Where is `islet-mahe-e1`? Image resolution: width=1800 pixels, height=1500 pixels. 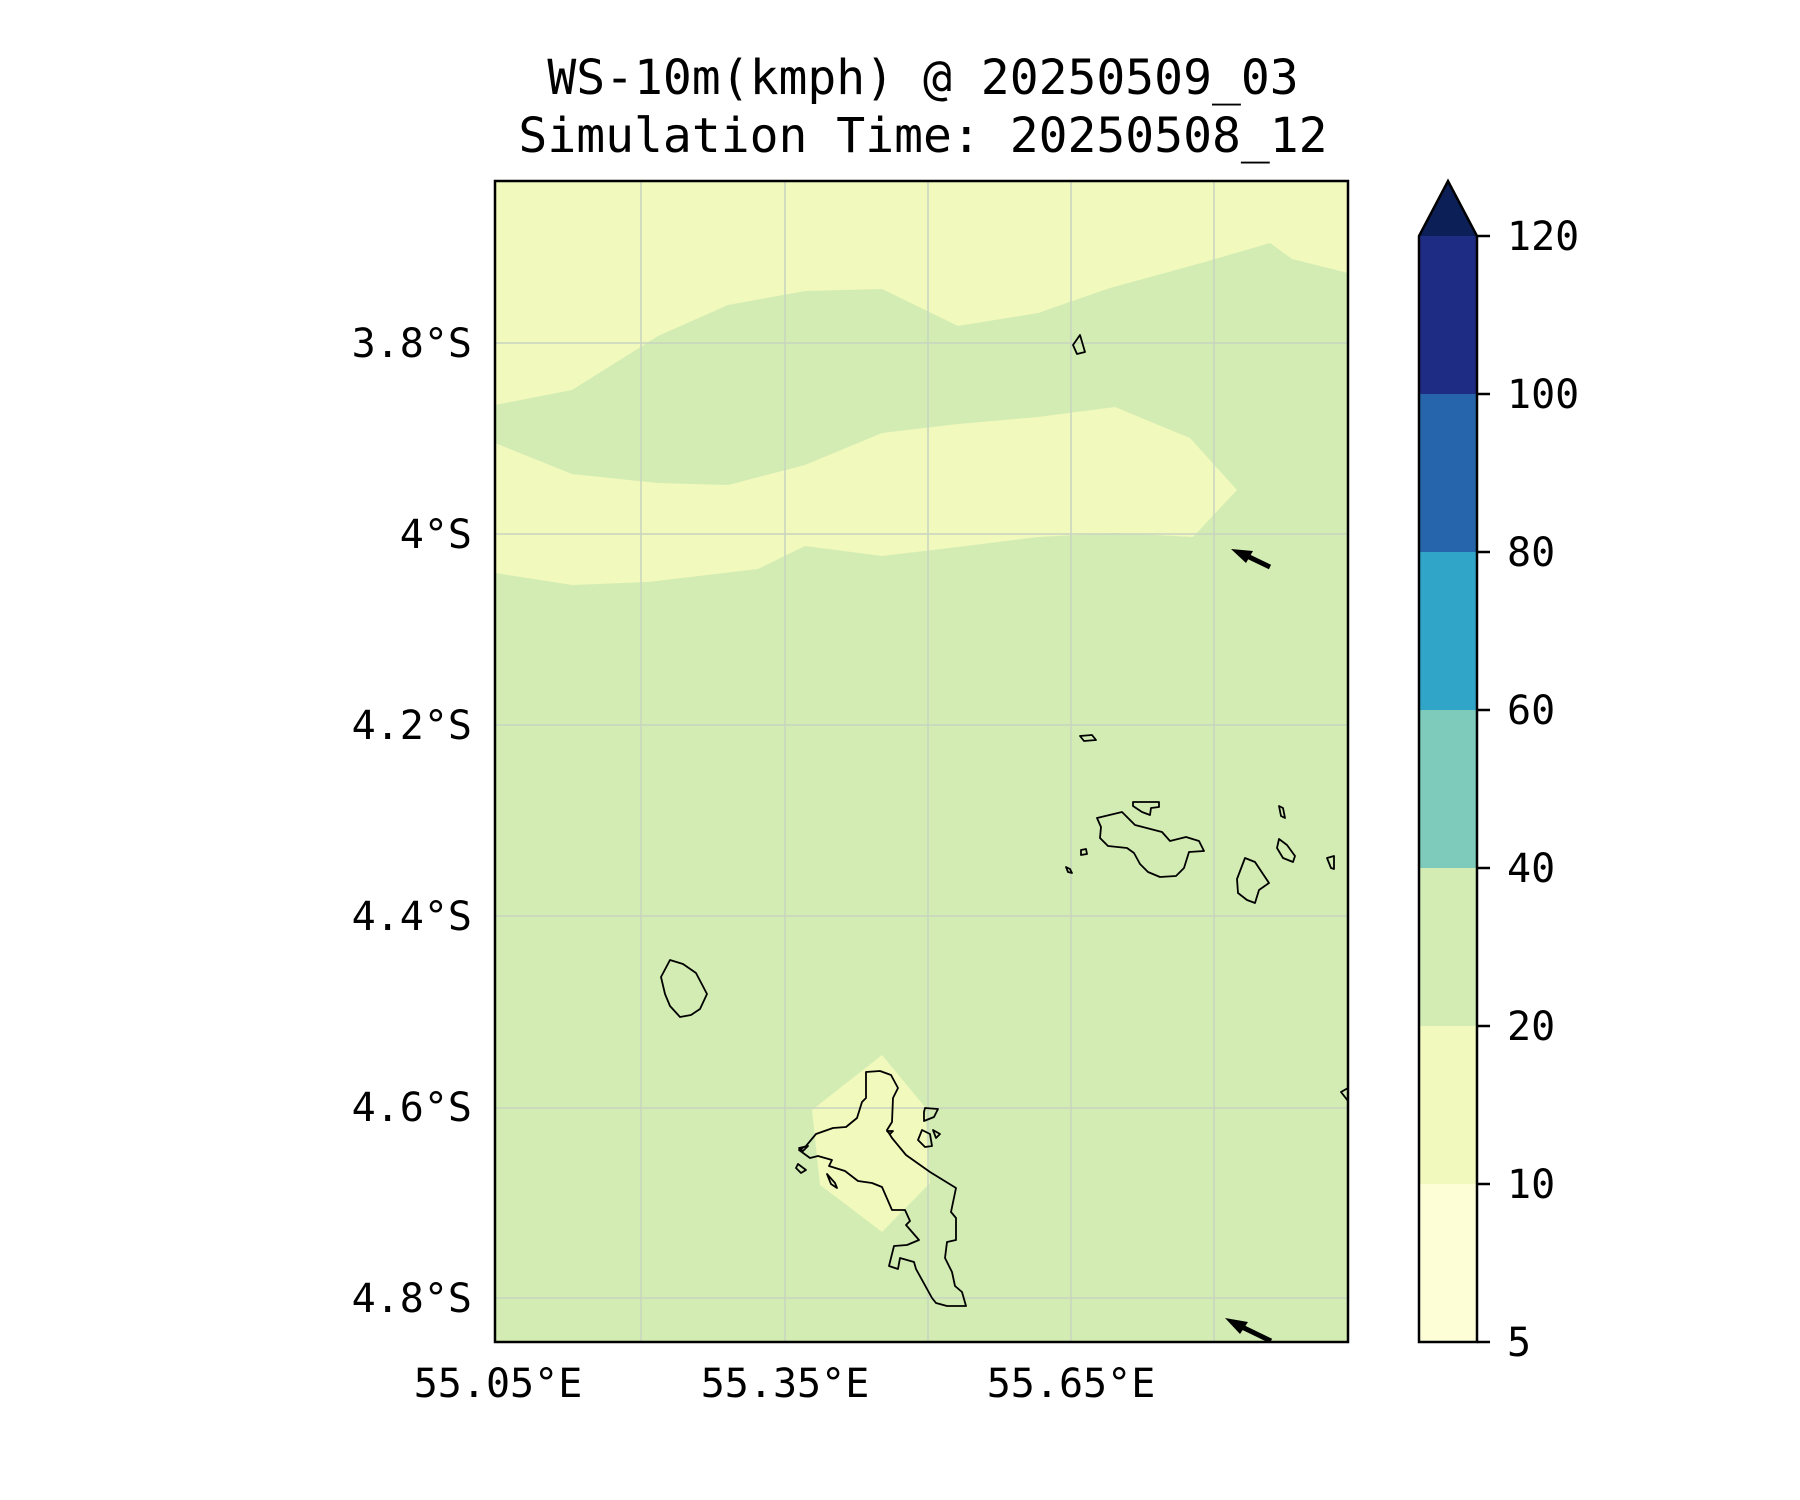
islet-mahe-e1 is located at coordinates (931, 1114).